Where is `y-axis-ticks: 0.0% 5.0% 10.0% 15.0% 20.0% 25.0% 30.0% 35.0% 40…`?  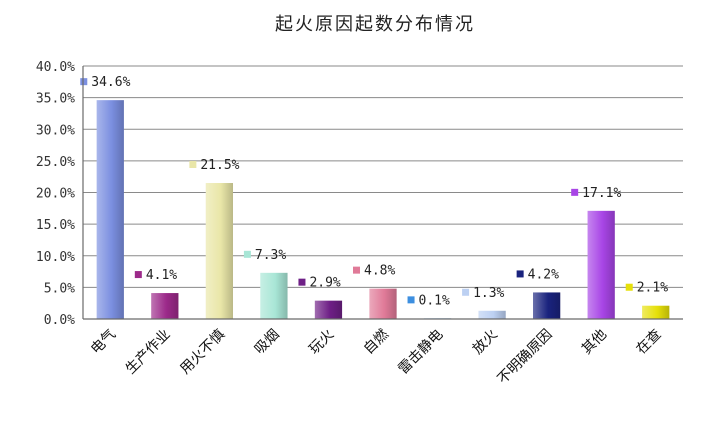 y-axis-ticks: 0.0% 5.0% 10.0% 15.0% 20.0% 25.0% 30.0% 35.0% 40… is located at coordinates (55, 194).